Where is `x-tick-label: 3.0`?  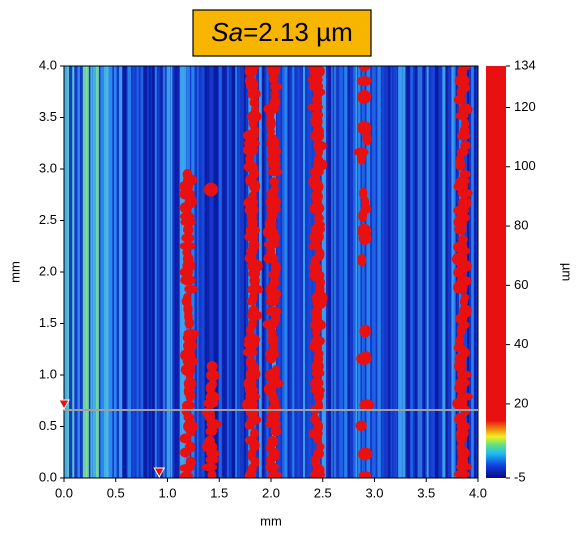 x-tick-label: 3.0 is located at coordinates (374, 492).